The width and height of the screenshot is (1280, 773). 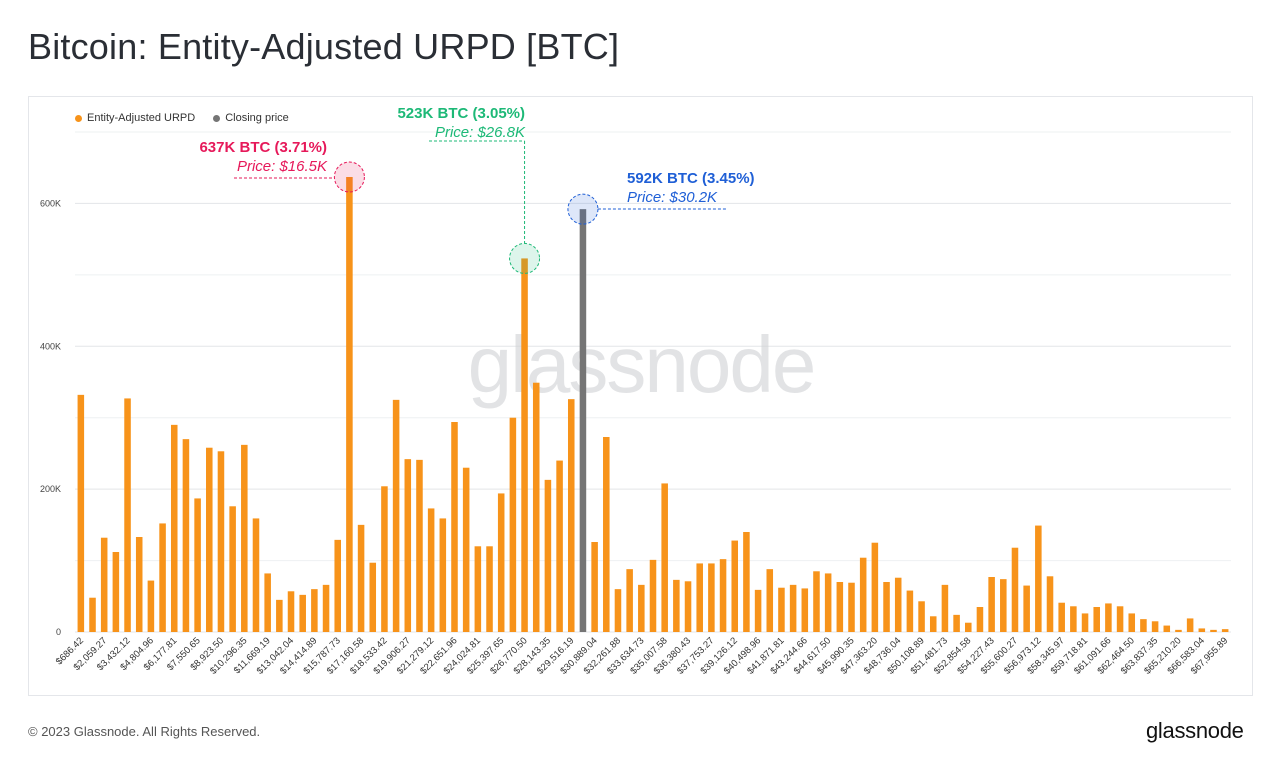 What do you see at coordinates (480, 132) in the screenshot?
I see `annotation-price: Price: $26.8K` at bounding box center [480, 132].